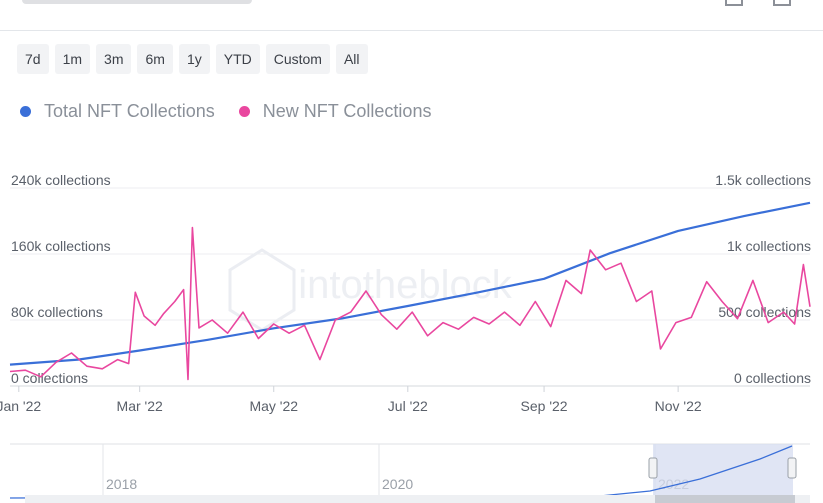 The width and height of the screenshot is (823, 503). Describe the element at coordinates (723, 473) in the screenshot. I see `navigator-selection` at that location.